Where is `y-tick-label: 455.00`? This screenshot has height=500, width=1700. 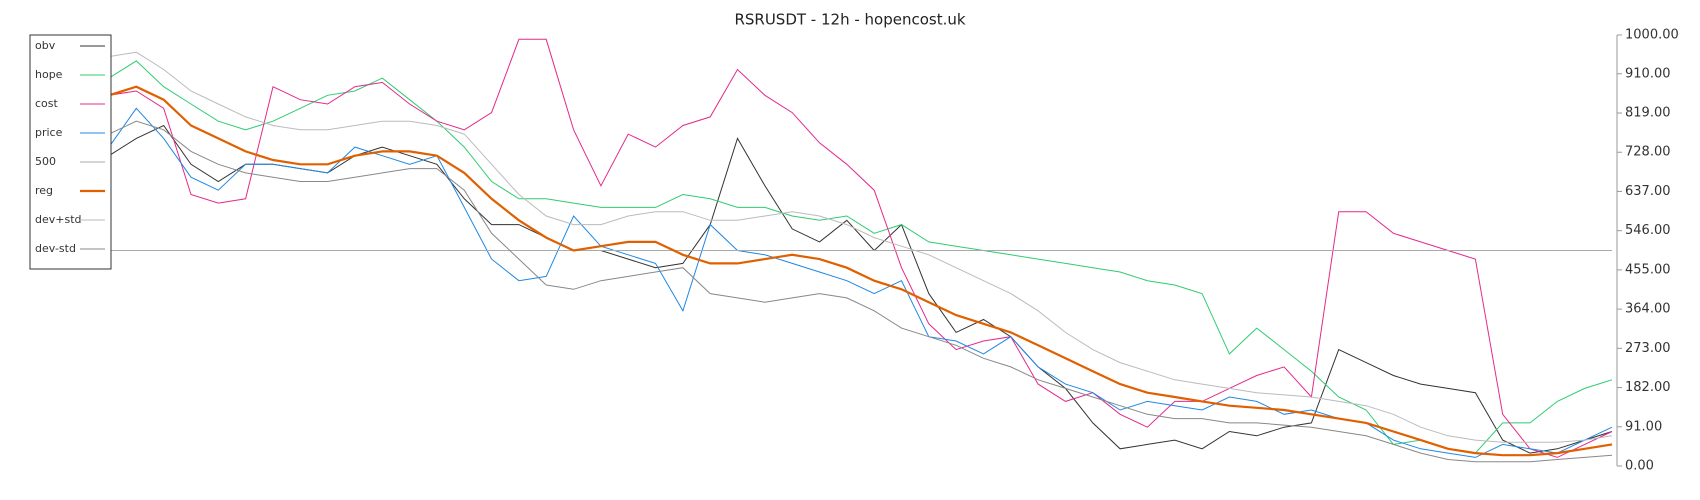 y-tick-label: 455.00 is located at coordinates (1648, 269).